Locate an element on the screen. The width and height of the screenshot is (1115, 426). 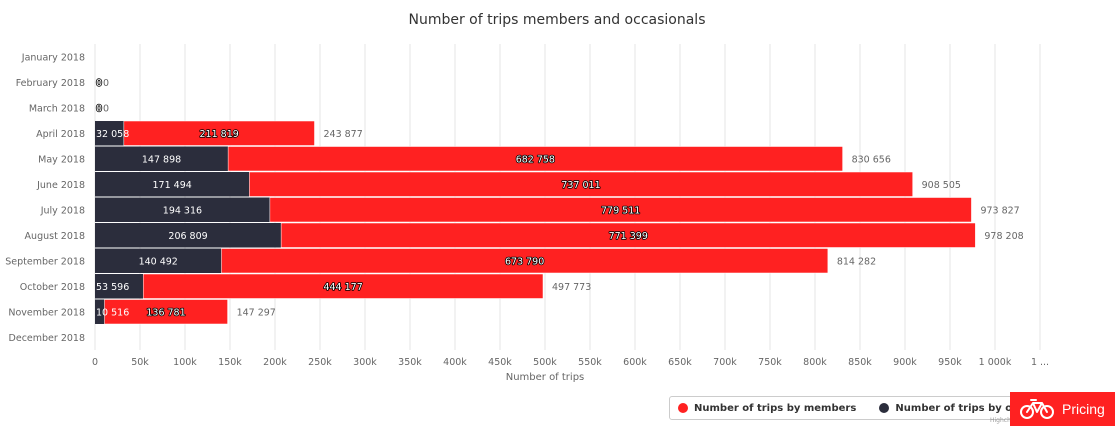
legend-members-label: Number of trips by members is located at coordinates (775, 408).